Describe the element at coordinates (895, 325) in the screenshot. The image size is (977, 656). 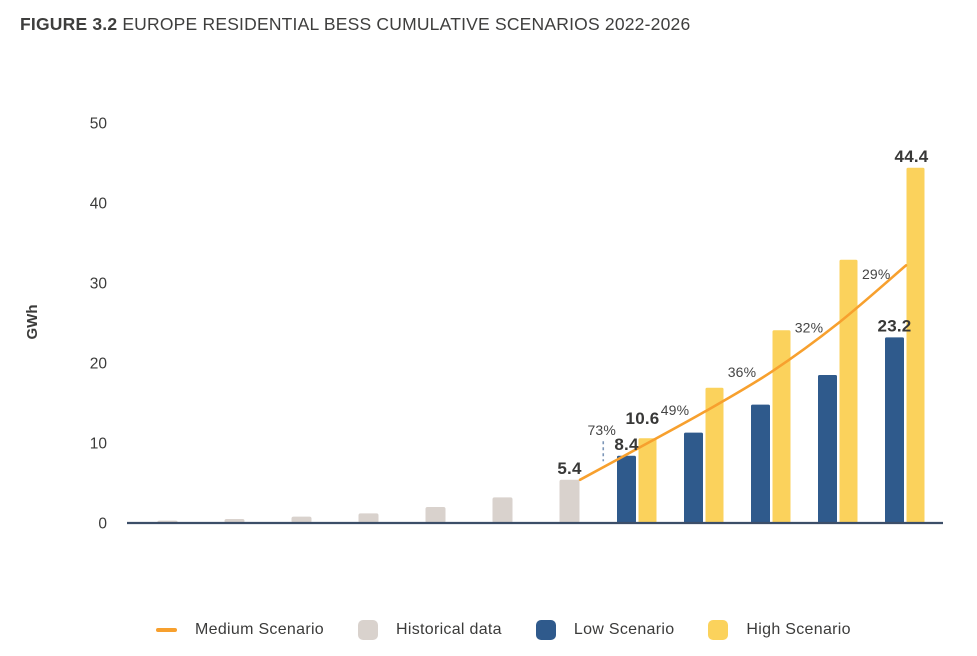
I see `bar-value-label: 23.2` at that location.